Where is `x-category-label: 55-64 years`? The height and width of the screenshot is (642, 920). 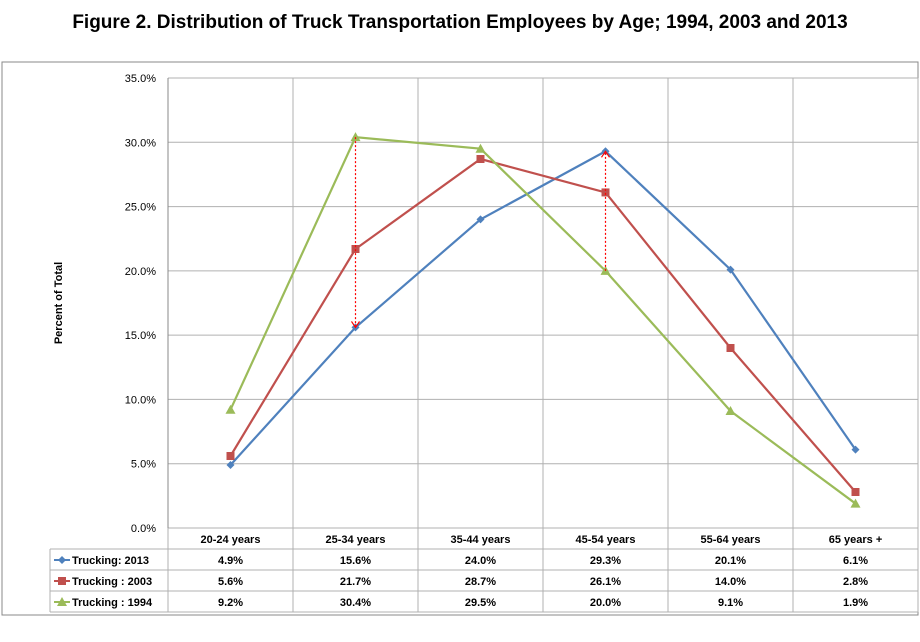
x-category-label: 55-64 years is located at coordinates (731, 540).